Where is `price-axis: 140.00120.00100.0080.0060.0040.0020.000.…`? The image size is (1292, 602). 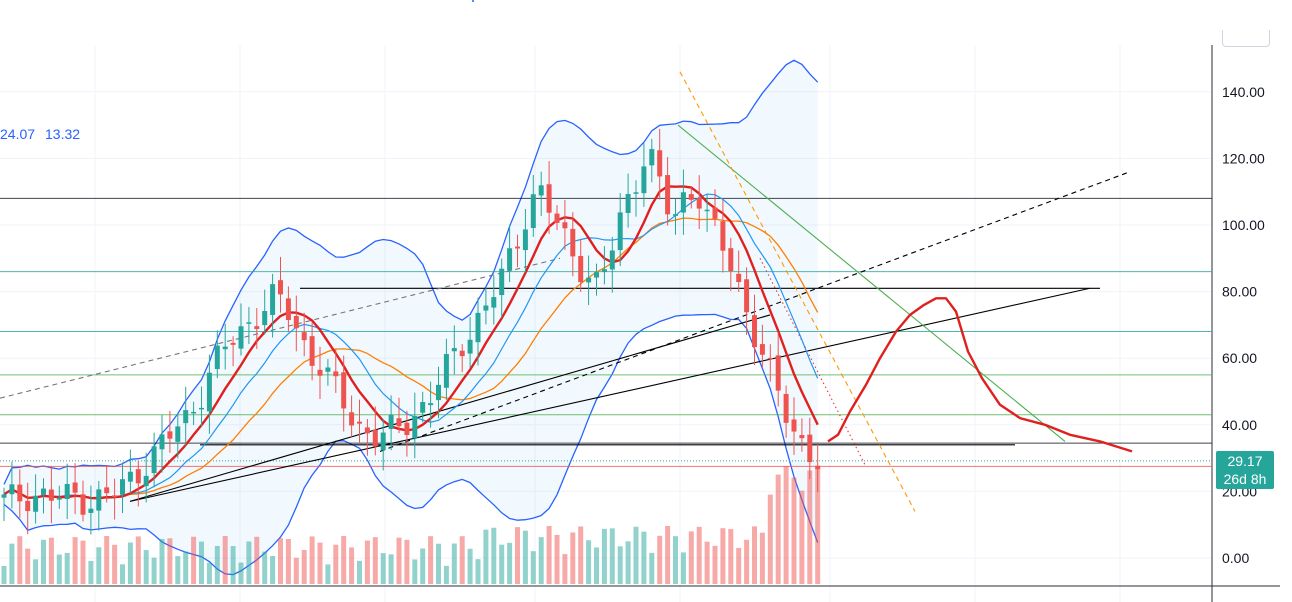
price-axis: 140.00120.00100.0080.0060.0040.0020.000.… is located at coordinates (1243, 325).